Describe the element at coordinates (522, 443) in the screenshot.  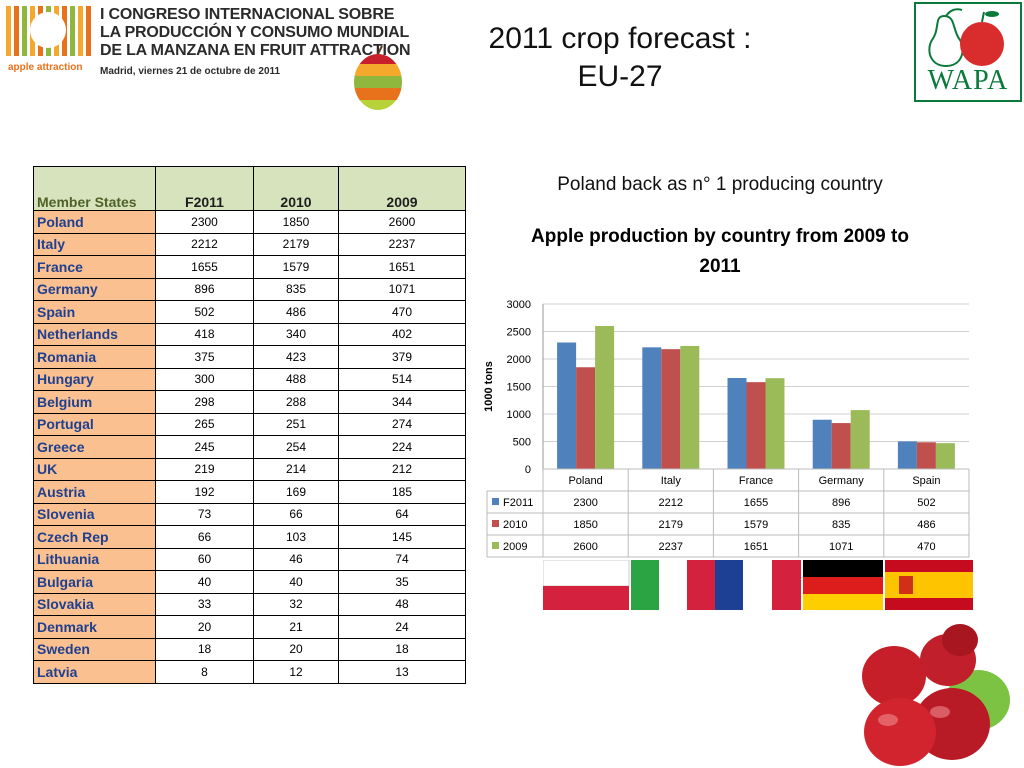
I see `y-tick-label: 500` at that location.